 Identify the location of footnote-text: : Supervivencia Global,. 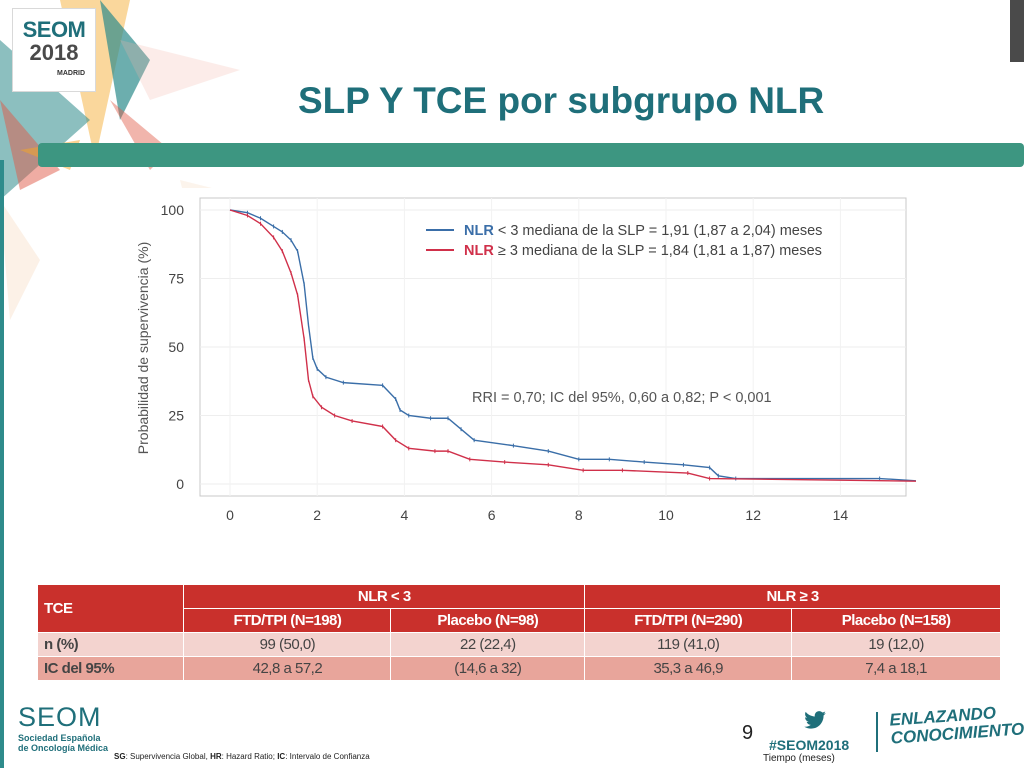
(168, 756).